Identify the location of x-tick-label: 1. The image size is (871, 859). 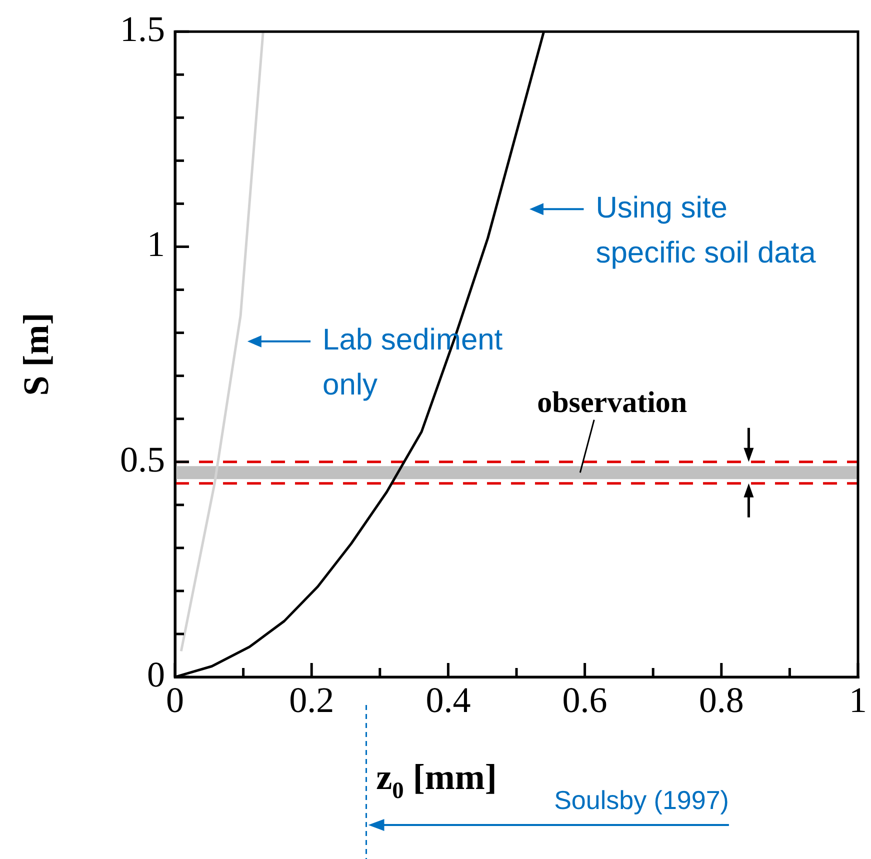
(858, 700).